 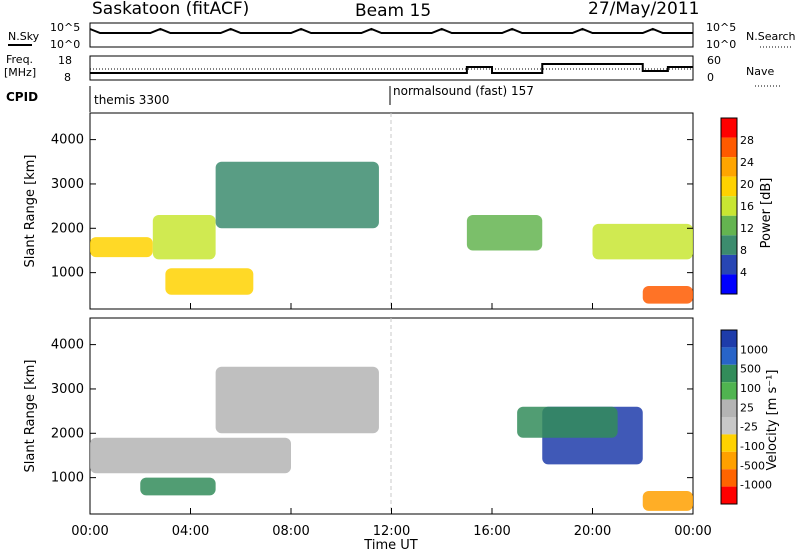 I want to click on nave-label: Nave, so click(x=760, y=71).